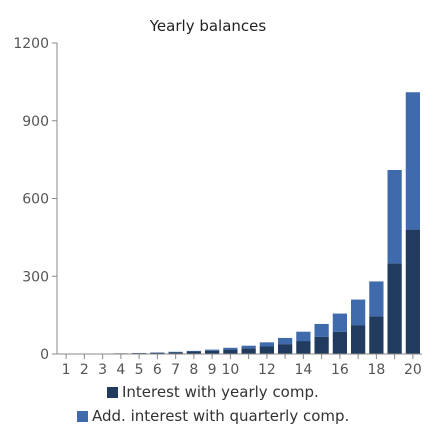 This screenshot has width=433, height=435. What do you see at coordinates (376, 370) in the screenshot?
I see `x-tick-label: 18` at bounding box center [376, 370].